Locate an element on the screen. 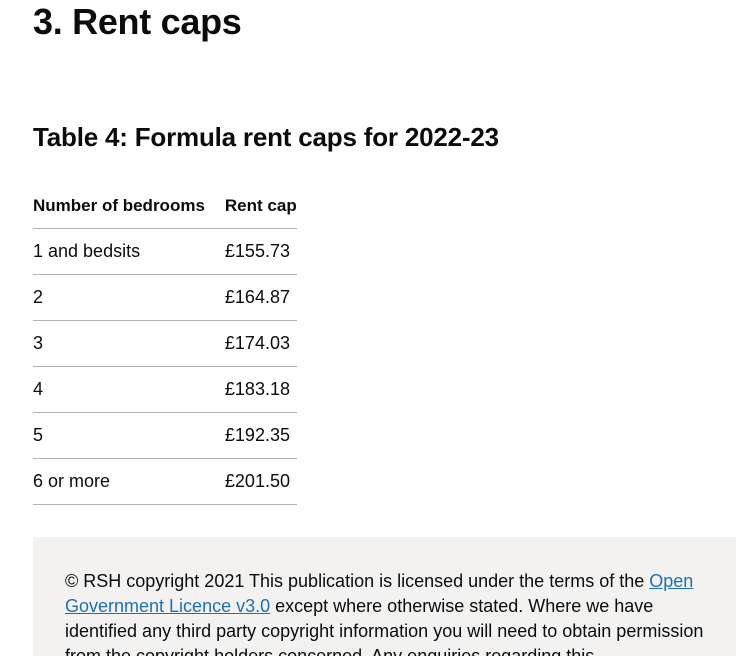  bedrooms-cell: 6 or more is located at coordinates (129, 481).